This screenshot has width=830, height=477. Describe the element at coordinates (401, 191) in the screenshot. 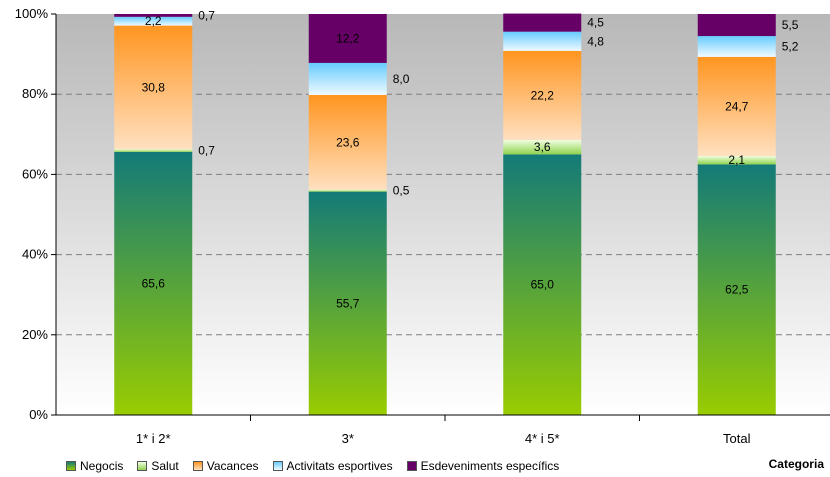

I see `data-label: 0,5` at that location.